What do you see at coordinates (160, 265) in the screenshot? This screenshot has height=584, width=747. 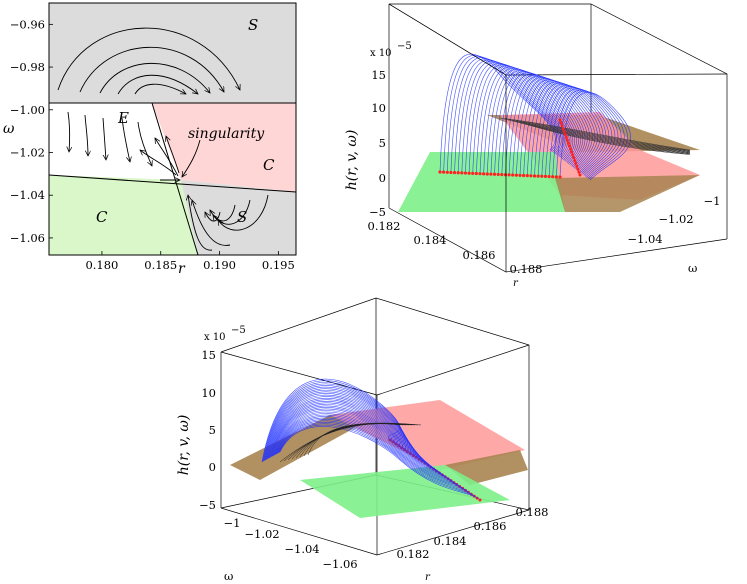 I see `phase-xtick-label: 0.185` at bounding box center [160, 265].